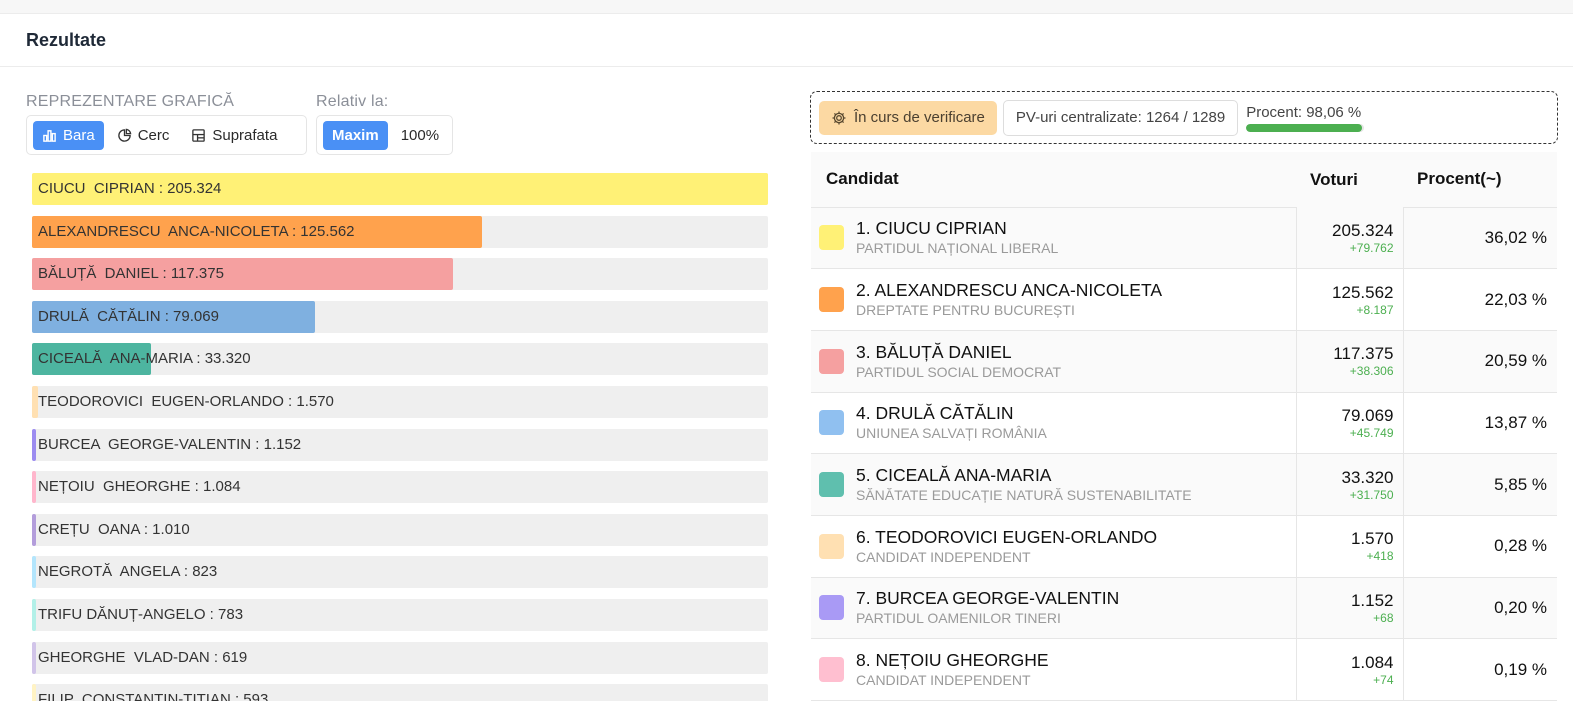  I want to click on bar-row: CREȚU OANA : 1.010, so click(400, 529).